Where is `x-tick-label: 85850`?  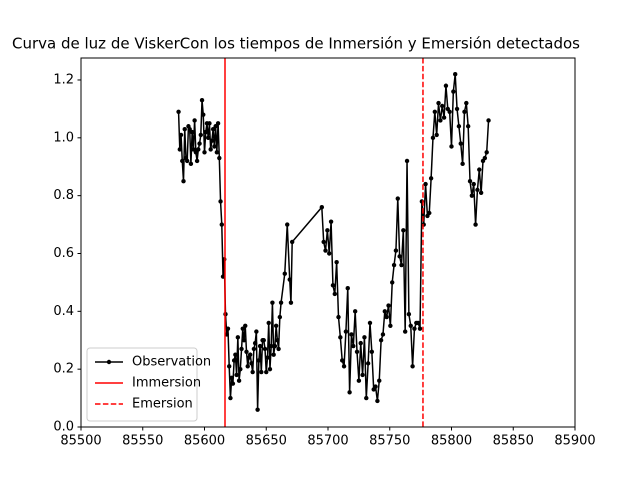
x-tick-label: 85850 is located at coordinates (513, 441).